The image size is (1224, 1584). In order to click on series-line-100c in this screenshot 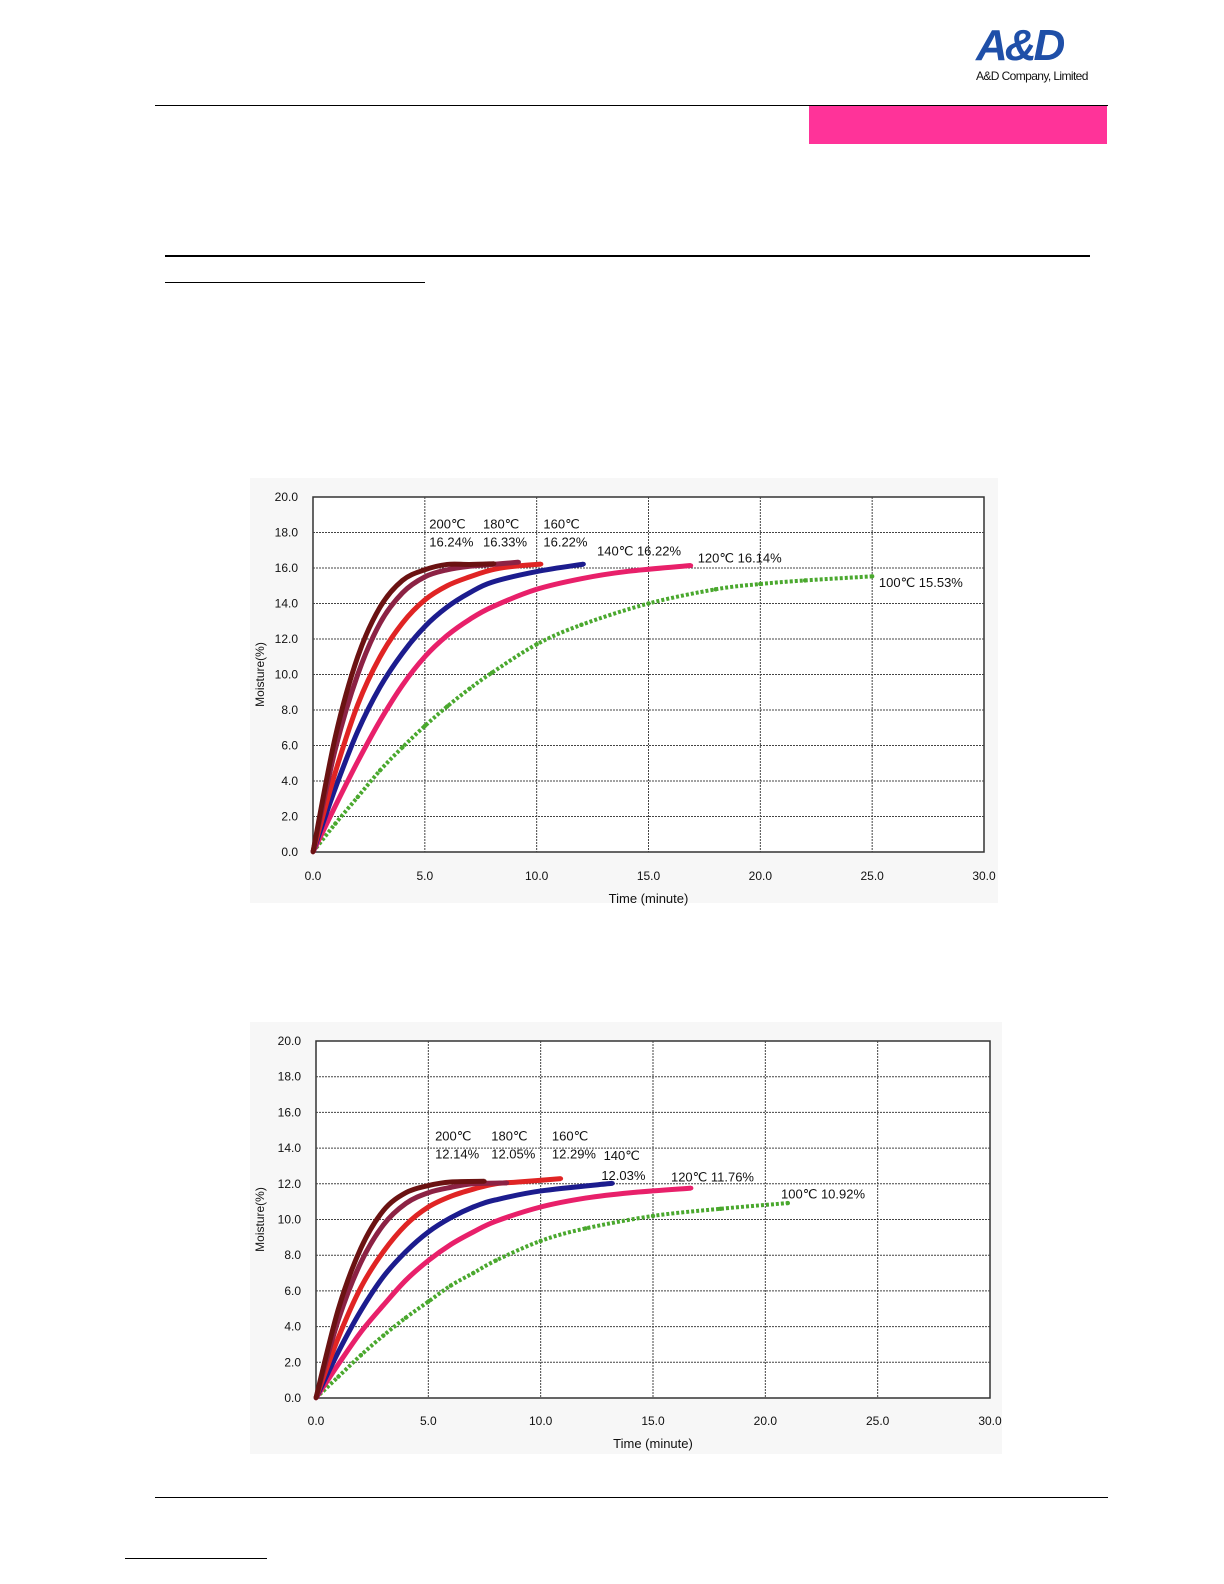, I will do `click(592, 714)`.